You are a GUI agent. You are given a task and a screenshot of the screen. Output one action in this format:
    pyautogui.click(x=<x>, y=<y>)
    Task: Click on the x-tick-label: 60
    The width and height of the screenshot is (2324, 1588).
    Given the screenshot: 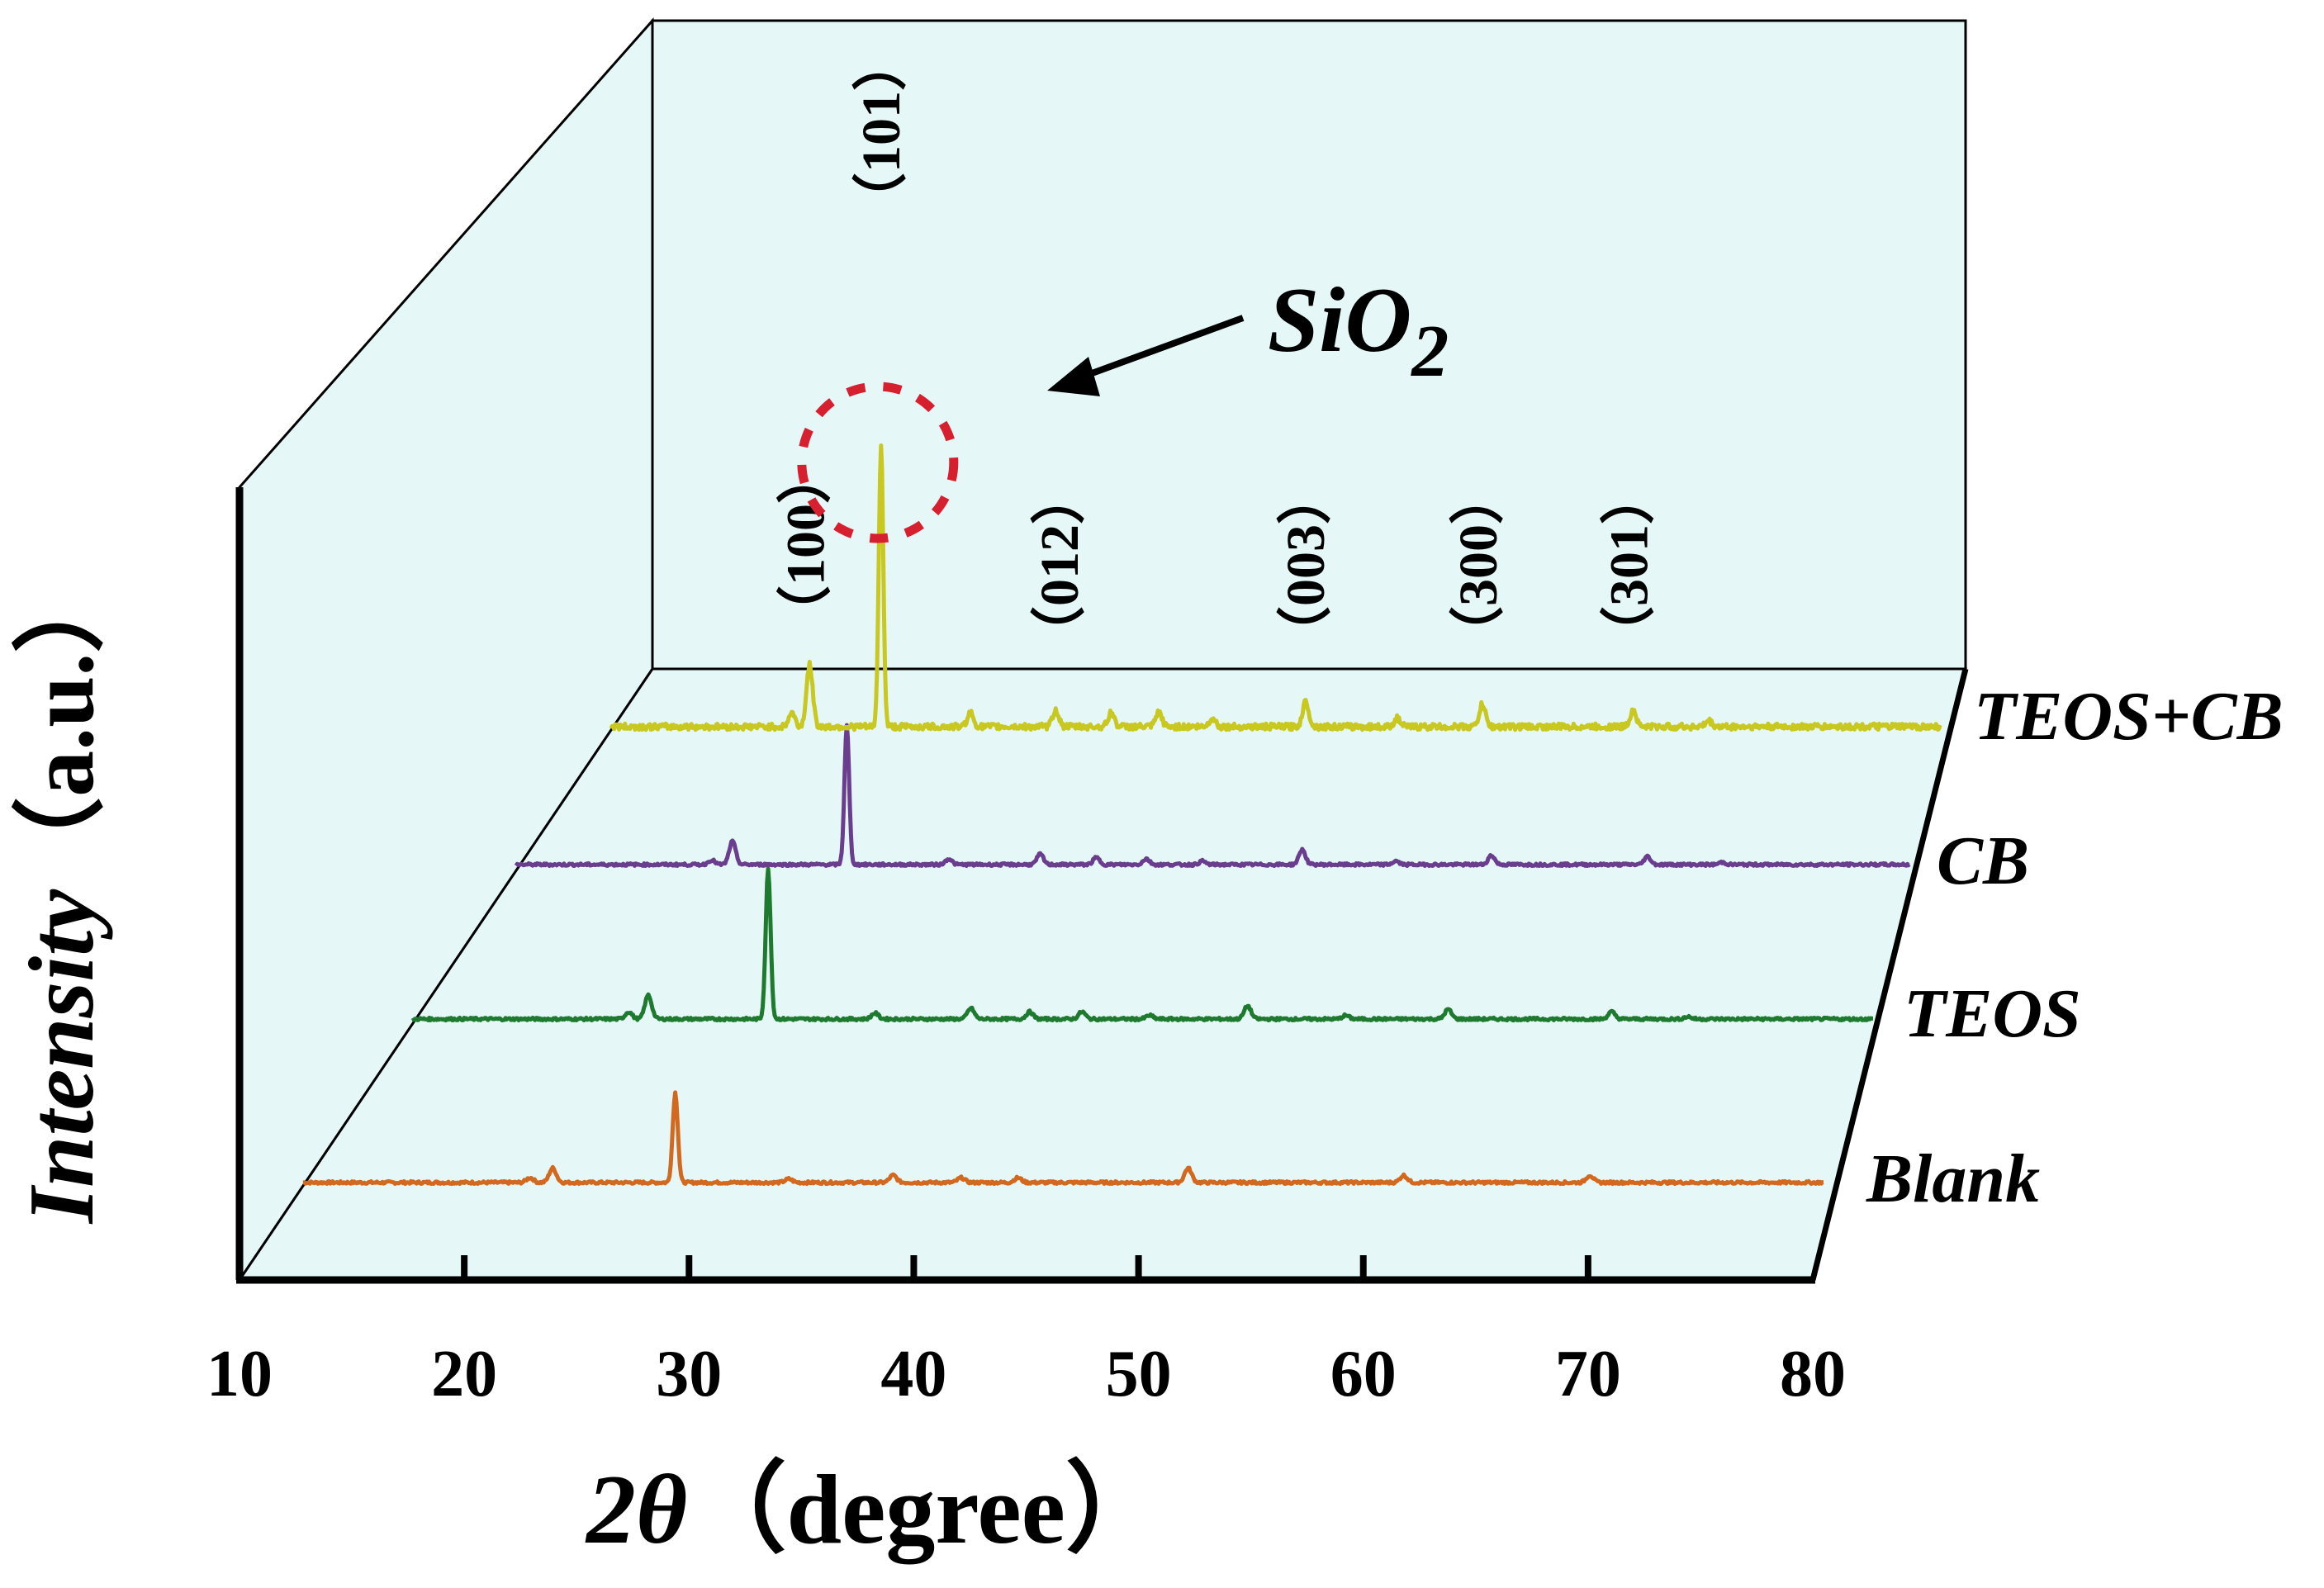 What is the action you would take?
    pyautogui.click(x=1363, y=1374)
    